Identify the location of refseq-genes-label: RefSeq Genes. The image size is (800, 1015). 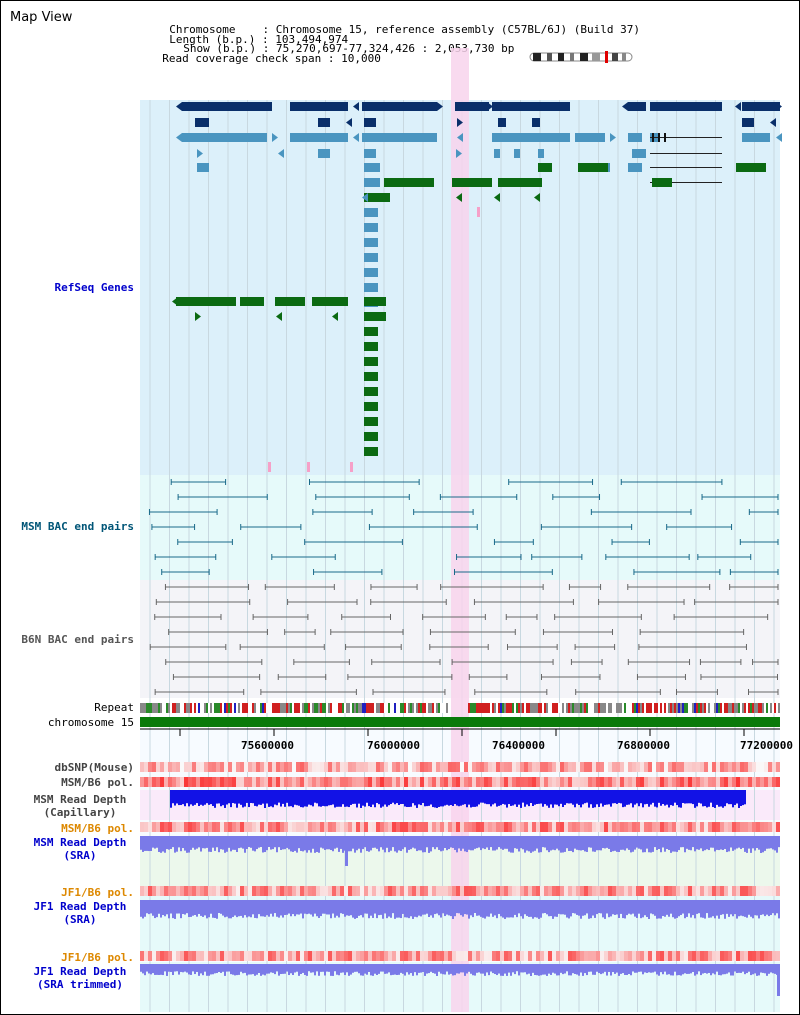
(94, 287).